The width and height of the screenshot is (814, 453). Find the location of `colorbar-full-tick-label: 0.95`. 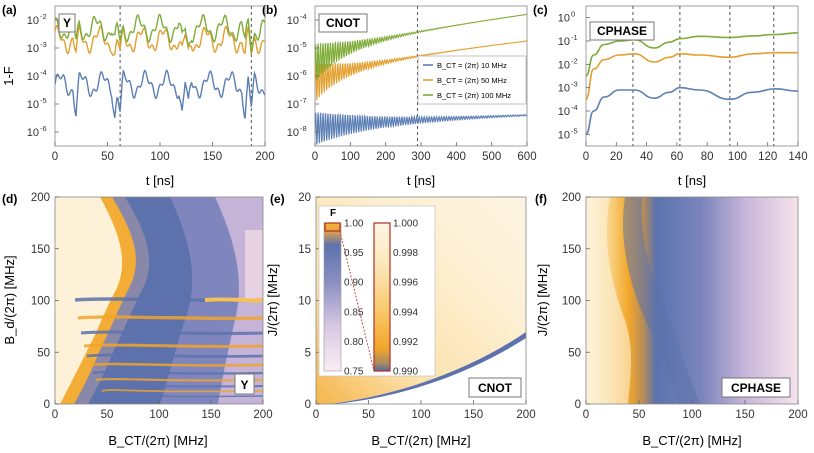

colorbar-full-tick-label: 0.95 is located at coordinates (354, 253).